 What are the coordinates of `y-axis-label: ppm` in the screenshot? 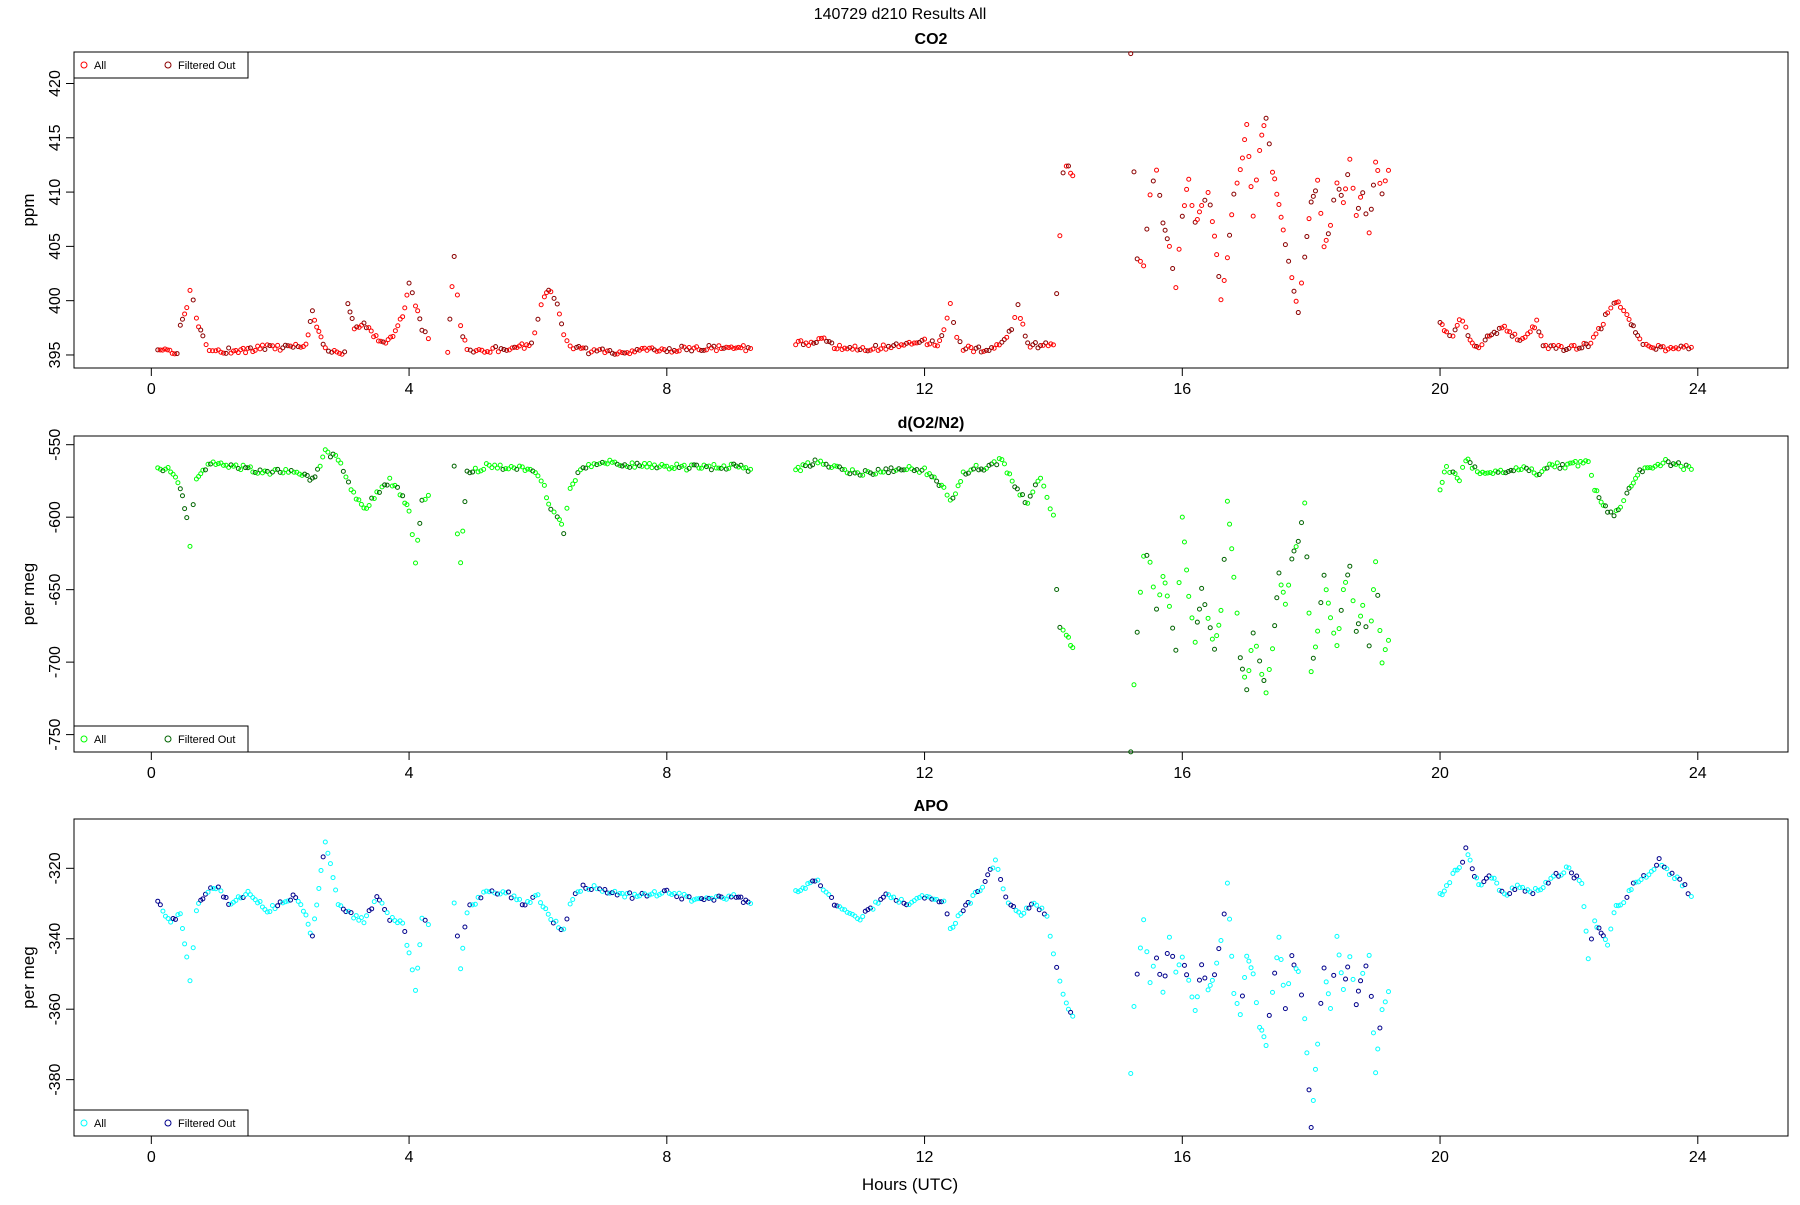 It's located at (28, 209).